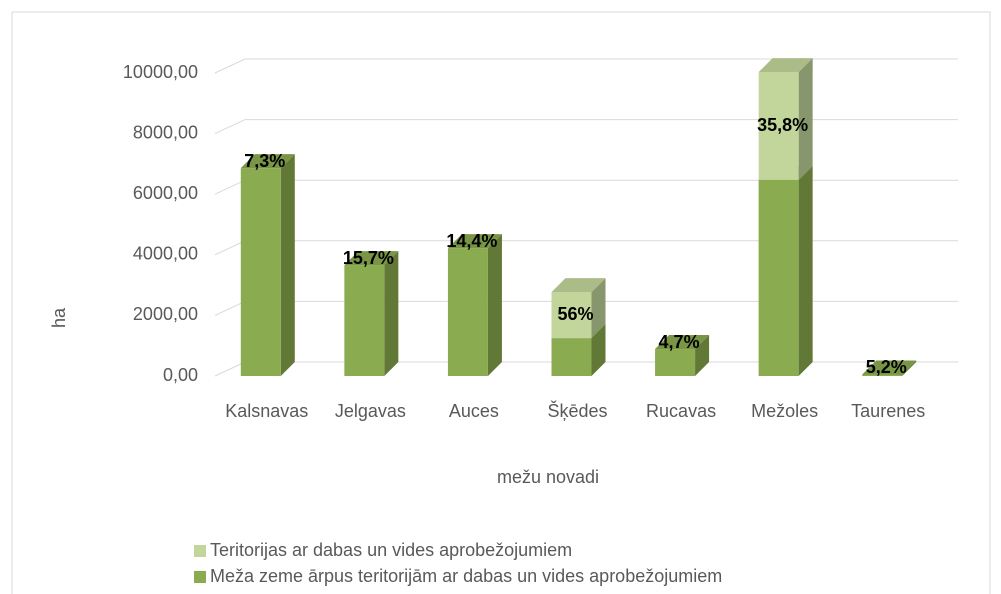  I want to click on data-label: 4,7%, so click(679, 342).